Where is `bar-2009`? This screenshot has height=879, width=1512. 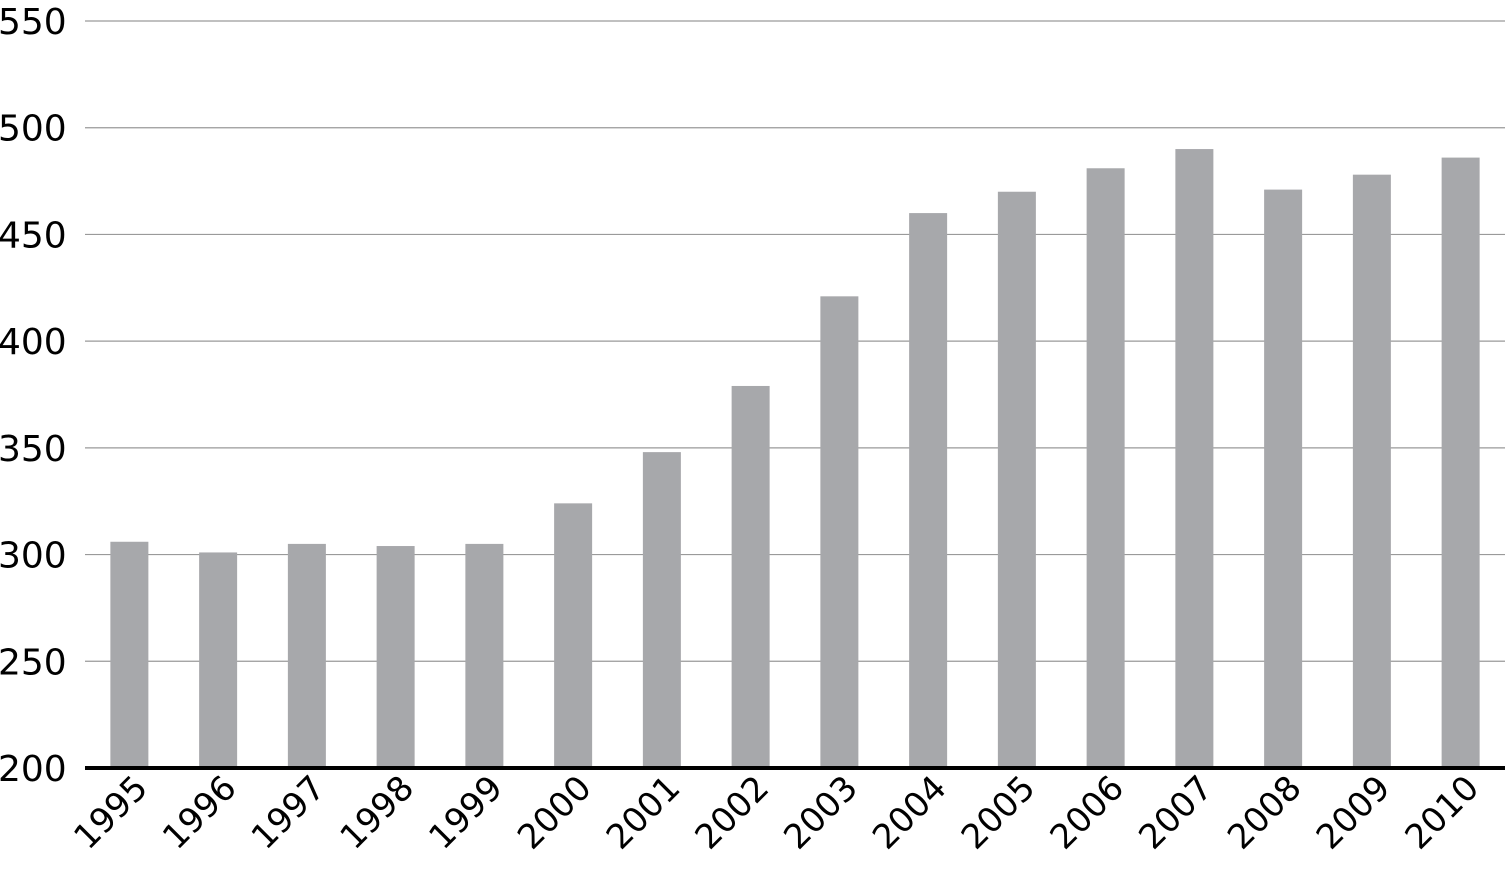
bar-2009 is located at coordinates (1371, 471).